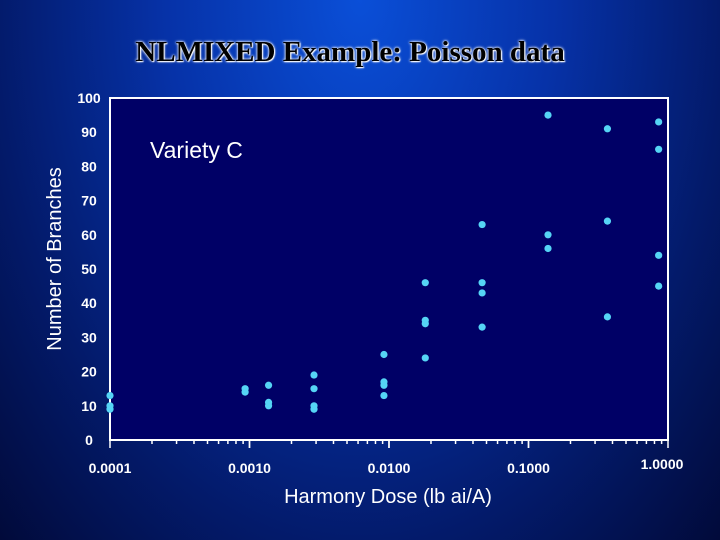 The image size is (720, 540). Describe the element at coordinates (55, 258) in the screenshot. I see `y-axis-title: Number of Branches` at that location.